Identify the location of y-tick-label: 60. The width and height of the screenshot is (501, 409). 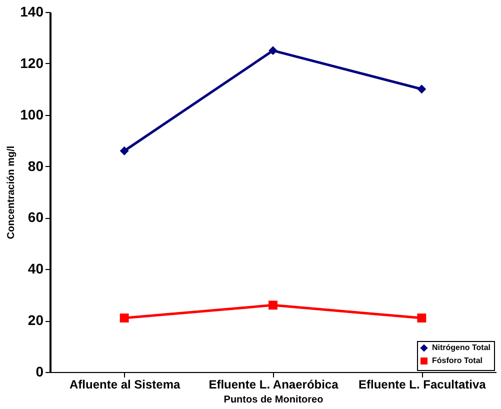
(36, 217).